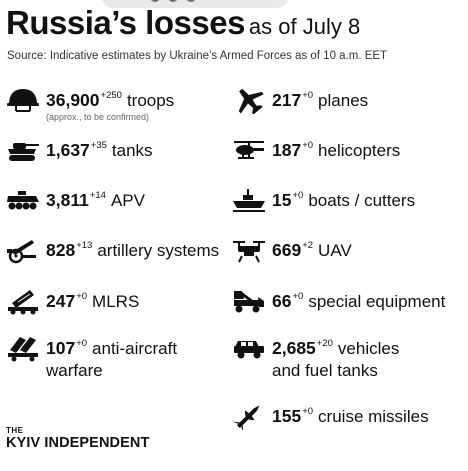 This screenshot has width=468, height=471. Describe the element at coordinates (251, 101) in the screenshot. I see `plane-icon` at that location.